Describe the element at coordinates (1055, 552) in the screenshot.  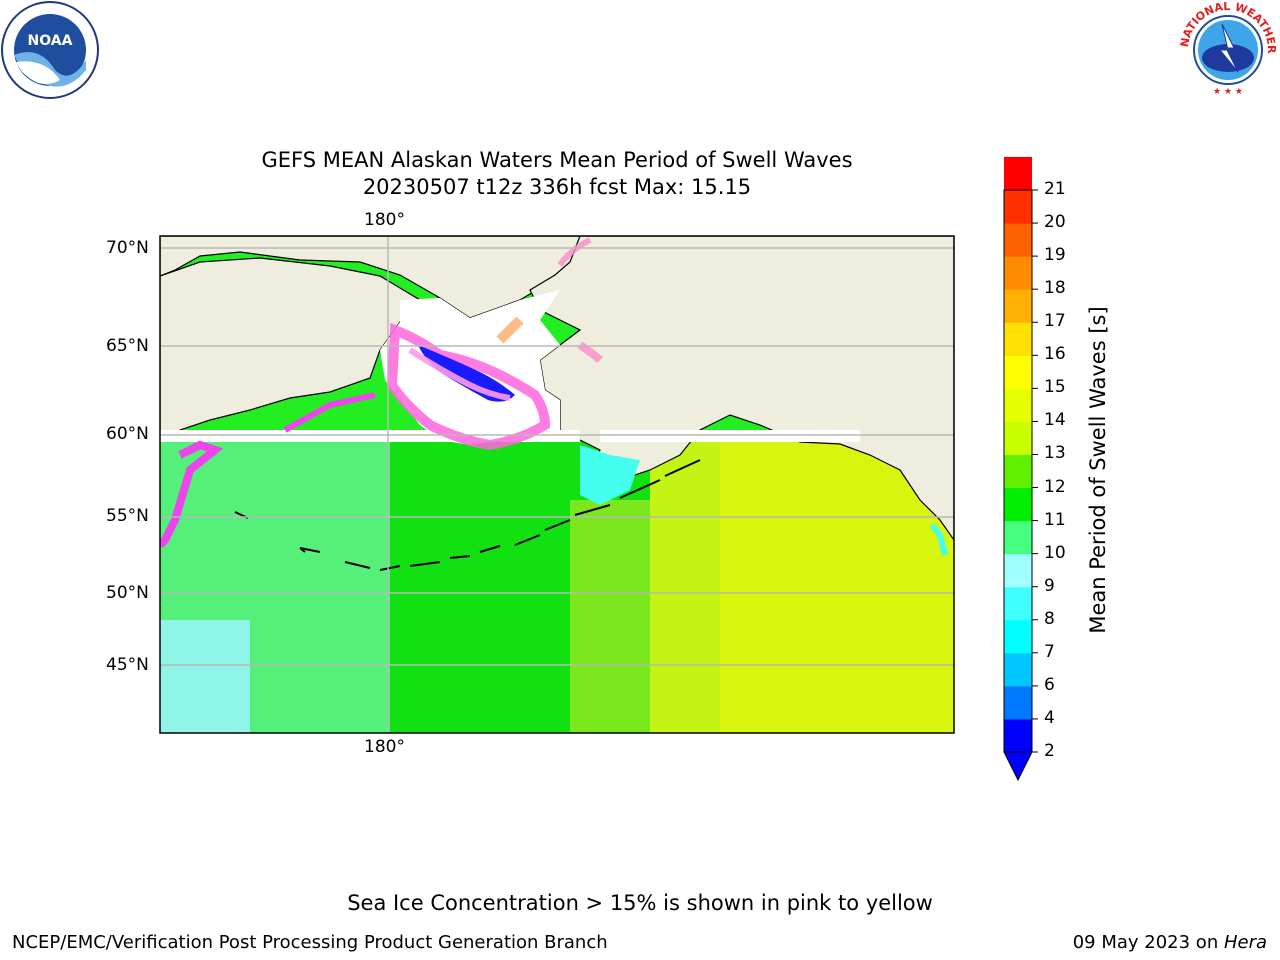
I see `colorbar-tick-label: 10` at that location.